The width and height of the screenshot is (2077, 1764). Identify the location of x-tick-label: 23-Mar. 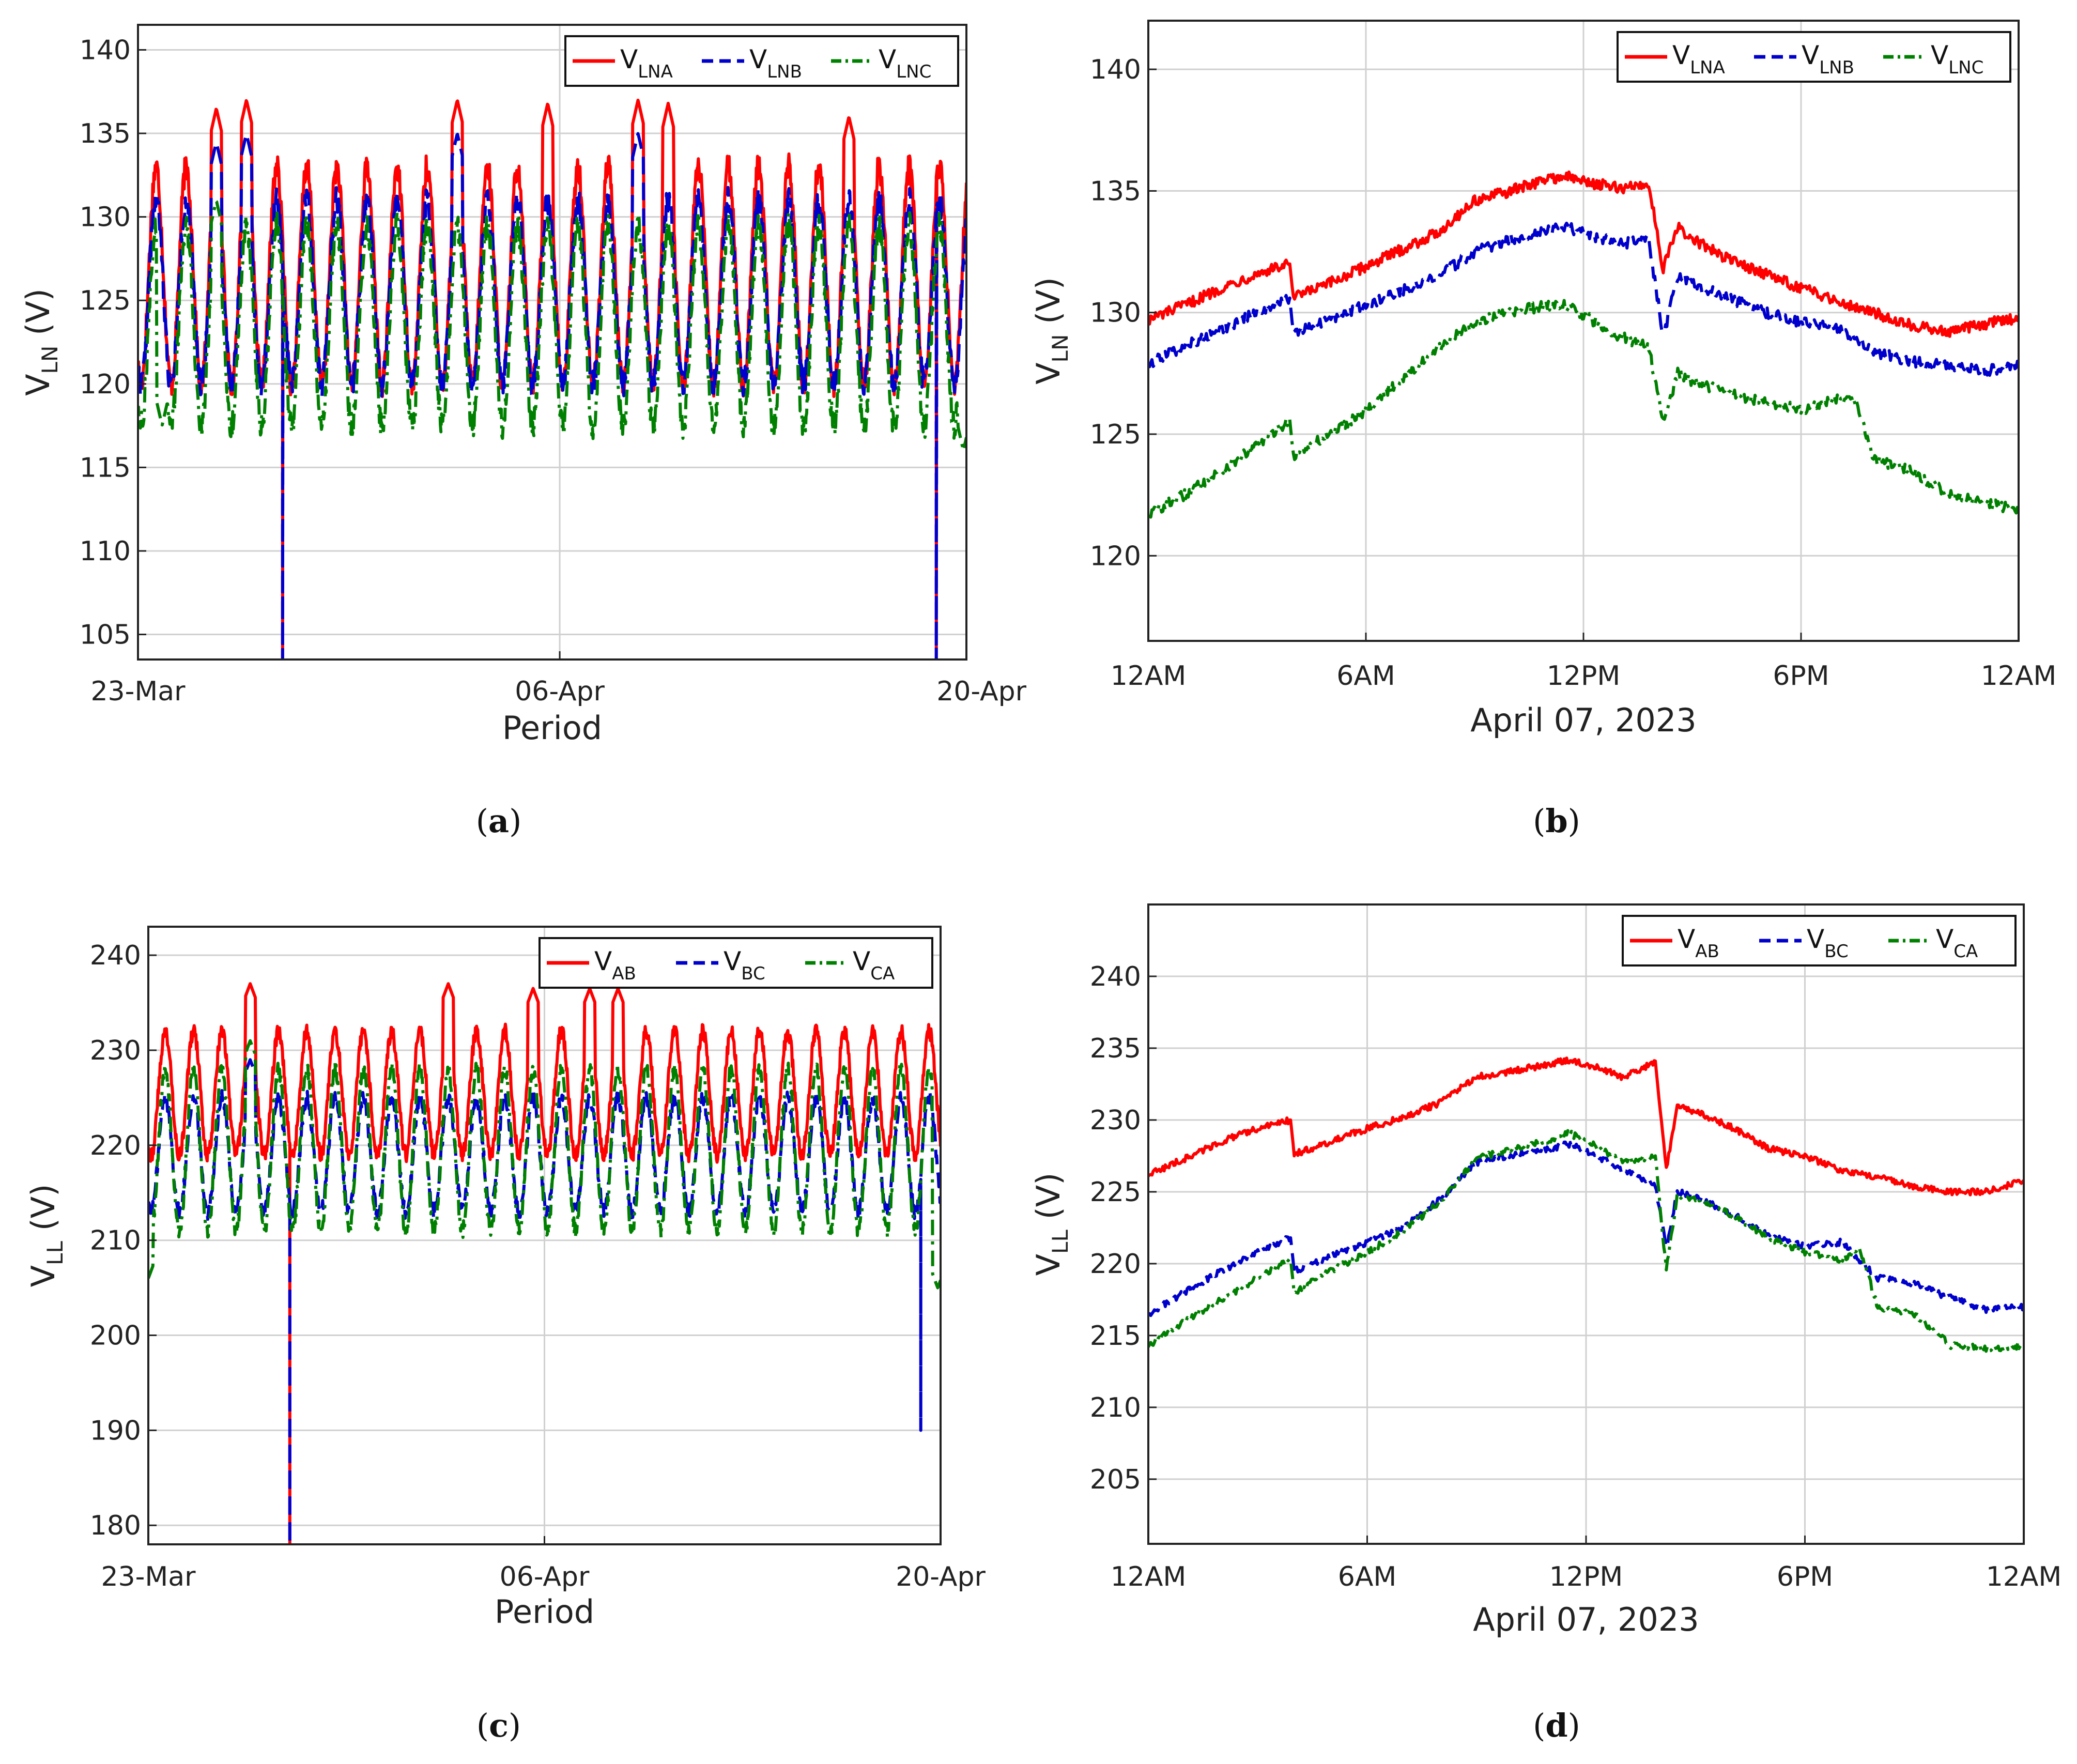
(138, 691).